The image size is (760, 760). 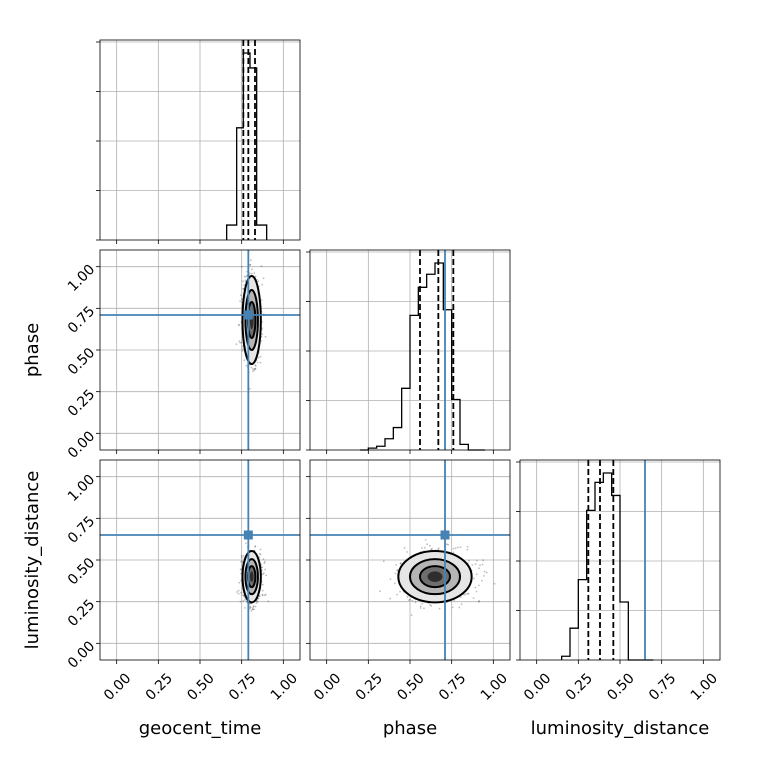 I want to click on y-tick-label: 0.00, so click(x=81, y=654).